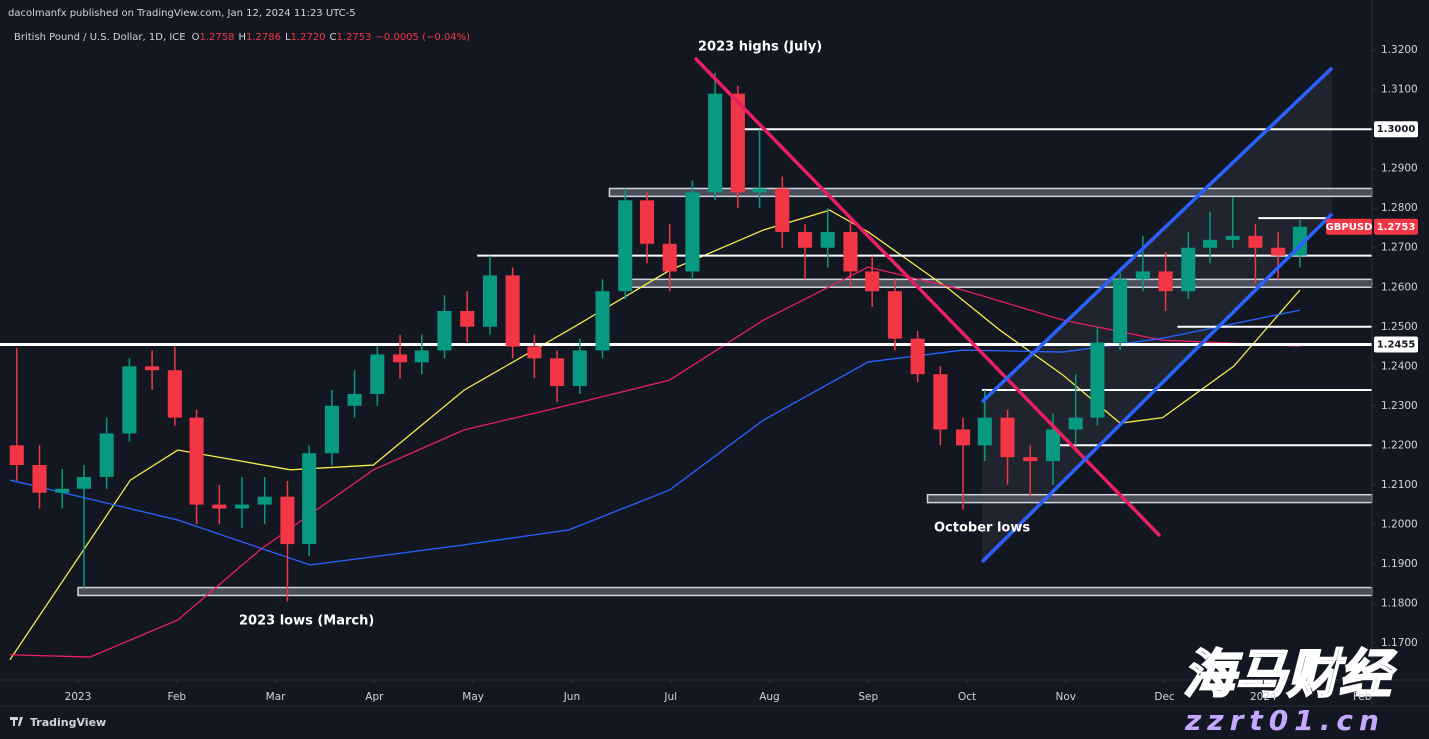 The width and height of the screenshot is (1429, 739). What do you see at coordinates (1284, 720) in the screenshot?
I see `watermark-url: zzrt01.cn` at bounding box center [1284, 720].